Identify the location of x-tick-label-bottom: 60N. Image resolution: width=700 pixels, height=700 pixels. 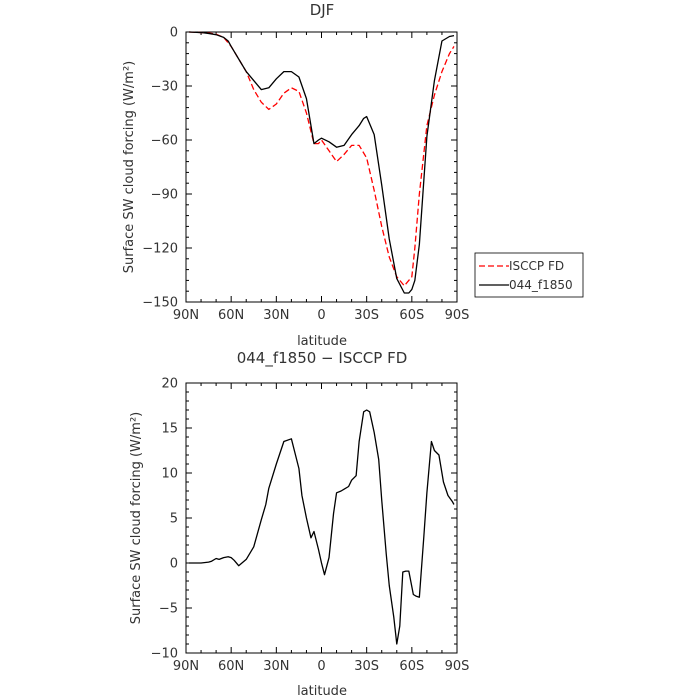
(231, 666).